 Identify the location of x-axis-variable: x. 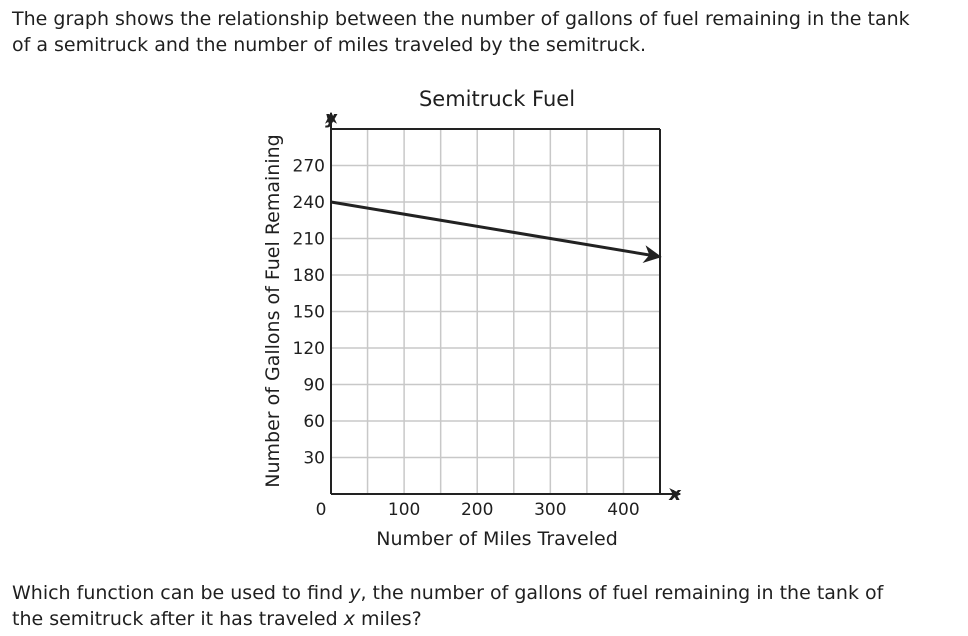
(675, 494).